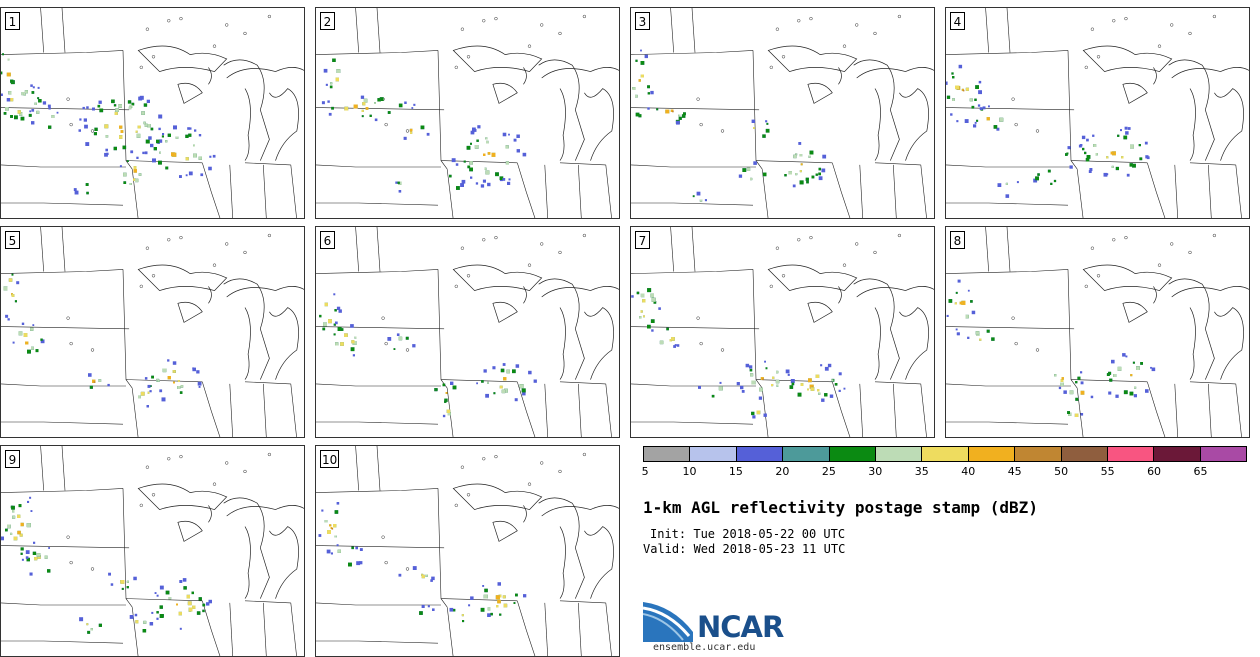 The width and height of the screenshot is (1260, 657). Describe the element at coordinates (152, 113) in the screenshot. I see `reflectivity-map` at that location.